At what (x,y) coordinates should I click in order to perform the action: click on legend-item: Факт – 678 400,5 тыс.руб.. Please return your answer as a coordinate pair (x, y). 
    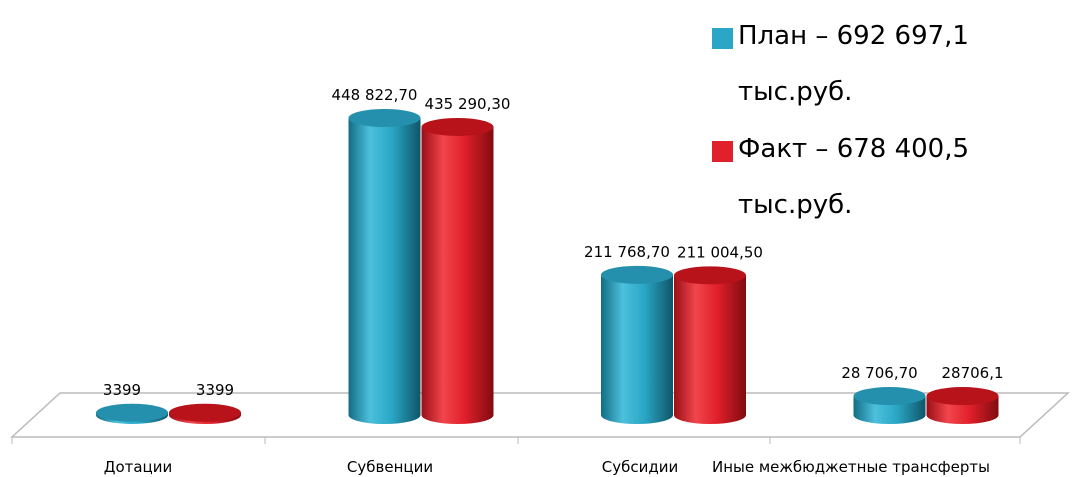
    Looking at the image, I should click on (877, 177).